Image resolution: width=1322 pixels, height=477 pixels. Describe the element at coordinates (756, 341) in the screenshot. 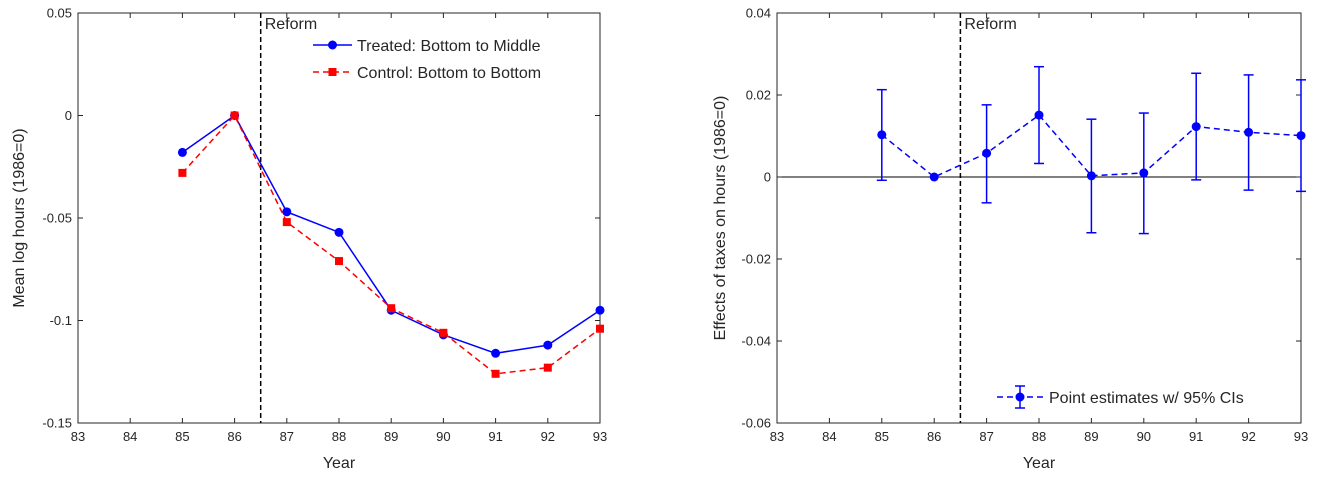

I see `y-tick-label: -0.04` at that location.